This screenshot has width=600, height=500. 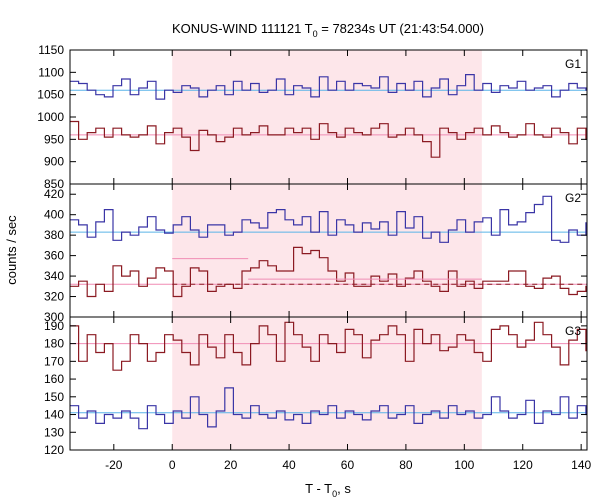 I want to click on x-tick-label: 140, so click(x=581, y=465).